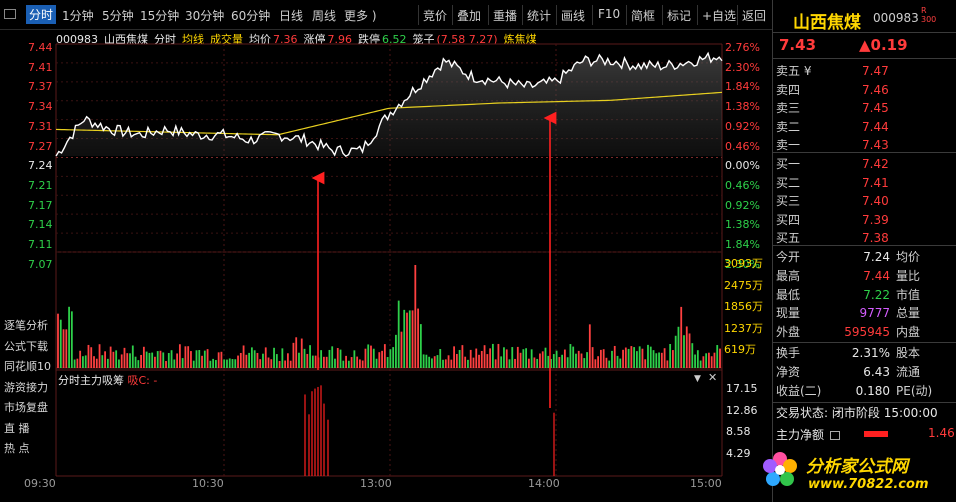 The width and height of the screenshot is (956, 502). I want to click on ask-price: 7.45, so click(875, 108).